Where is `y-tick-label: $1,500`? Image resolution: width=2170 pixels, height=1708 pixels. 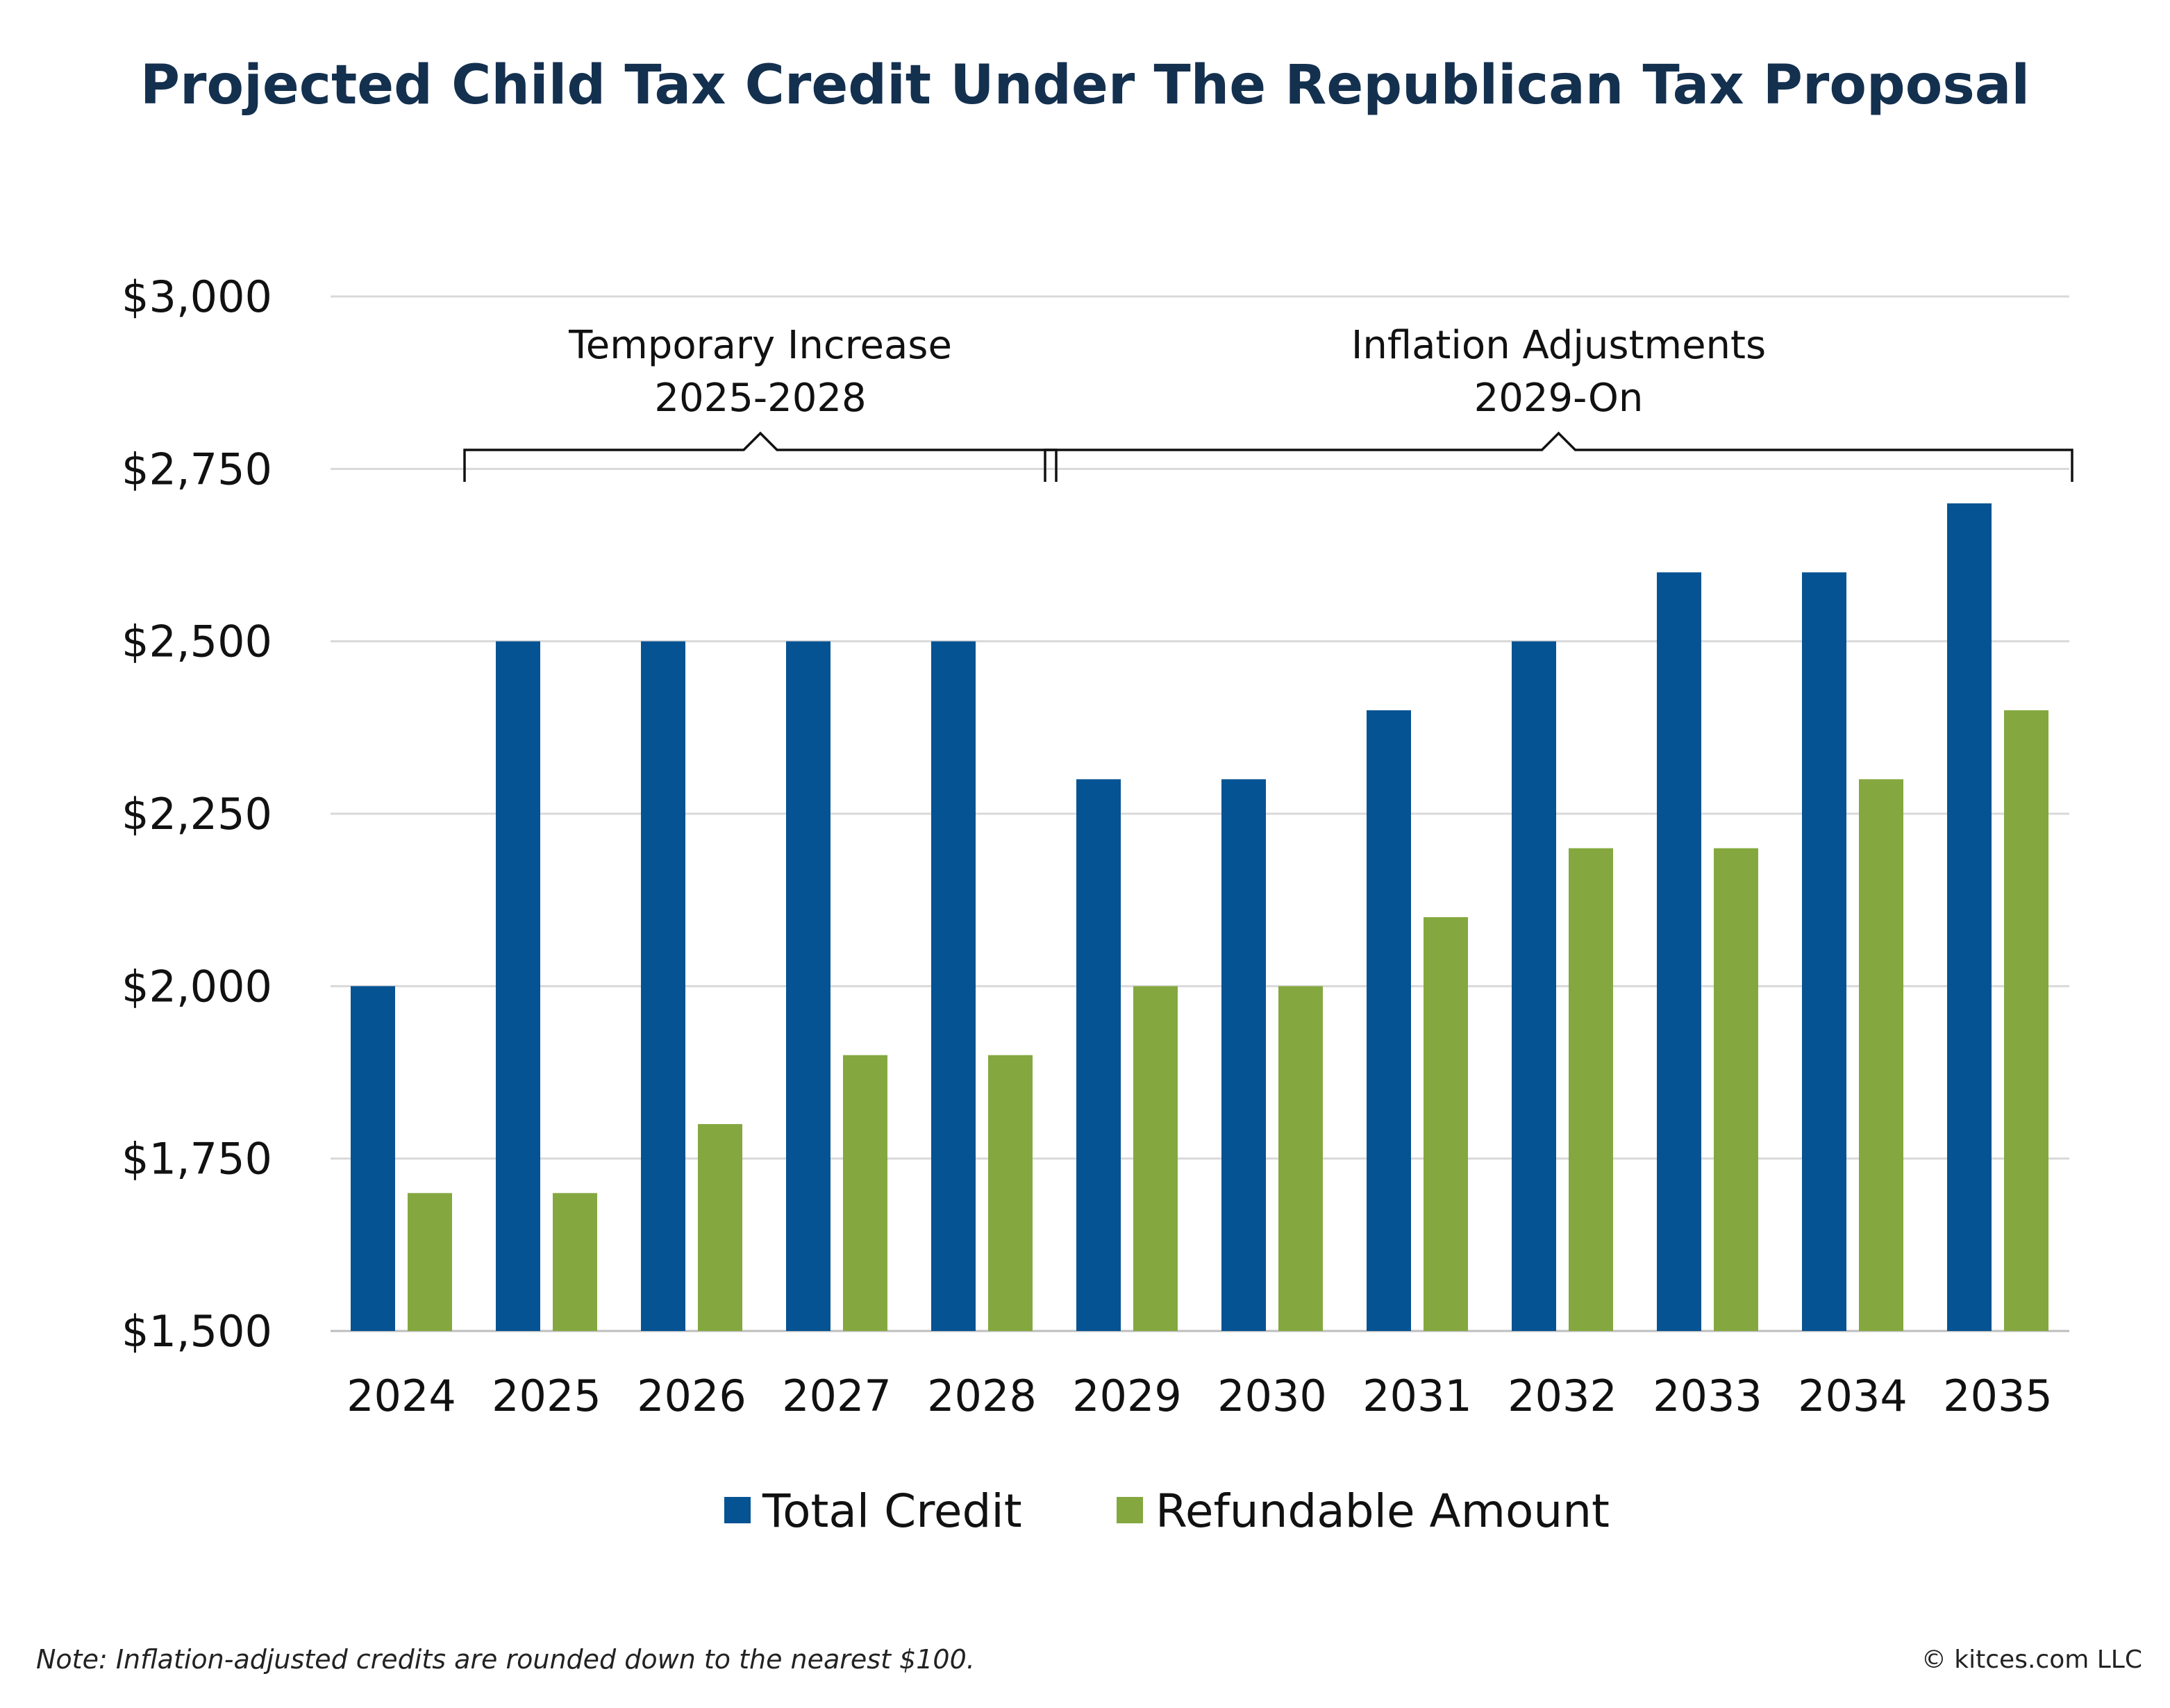 y-tick-label: $1,500 is located at coordinates (197, 1332).